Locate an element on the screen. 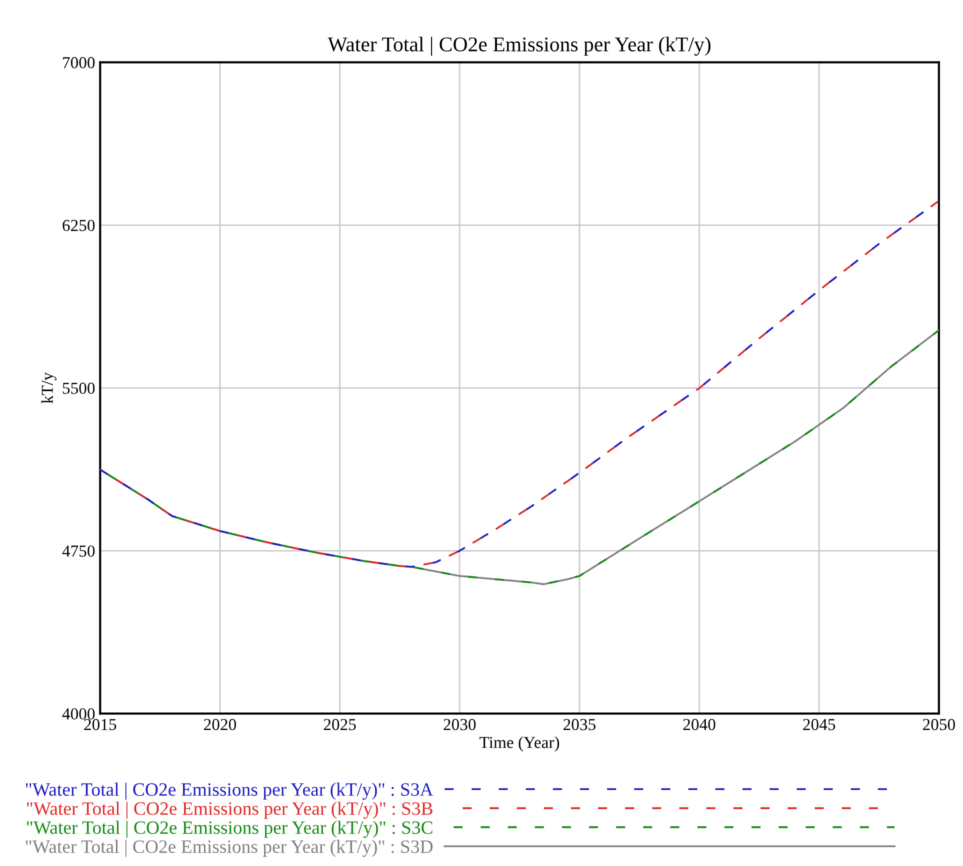 The image size is (963, 866). y-tick-label: 4750 is located at coordinates (78, 551).